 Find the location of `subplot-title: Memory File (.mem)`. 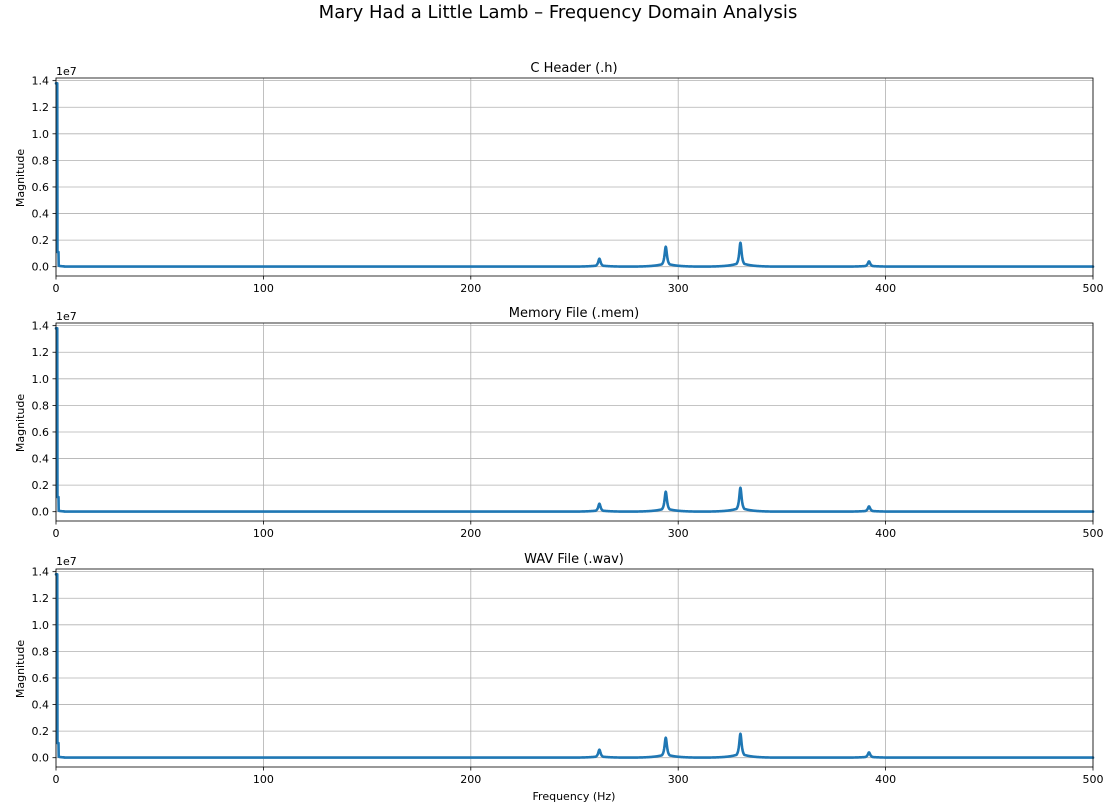

subplot-title: Memory File (.mem) is located at coordinates (574, 313).